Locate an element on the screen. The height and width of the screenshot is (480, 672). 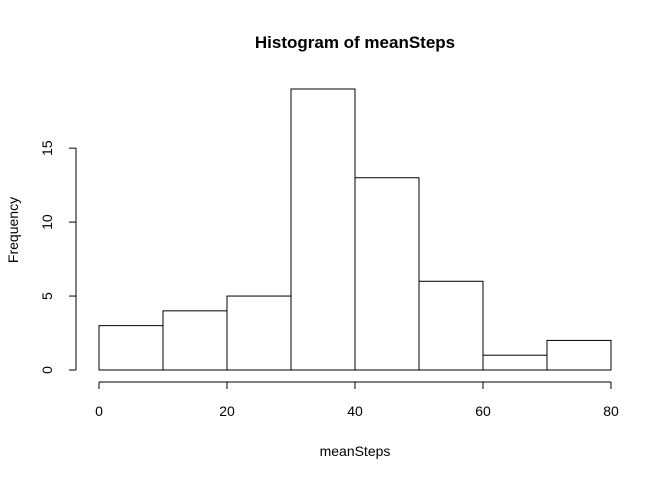
y-axis-label: Frequency is located at coordinates (13, 230).